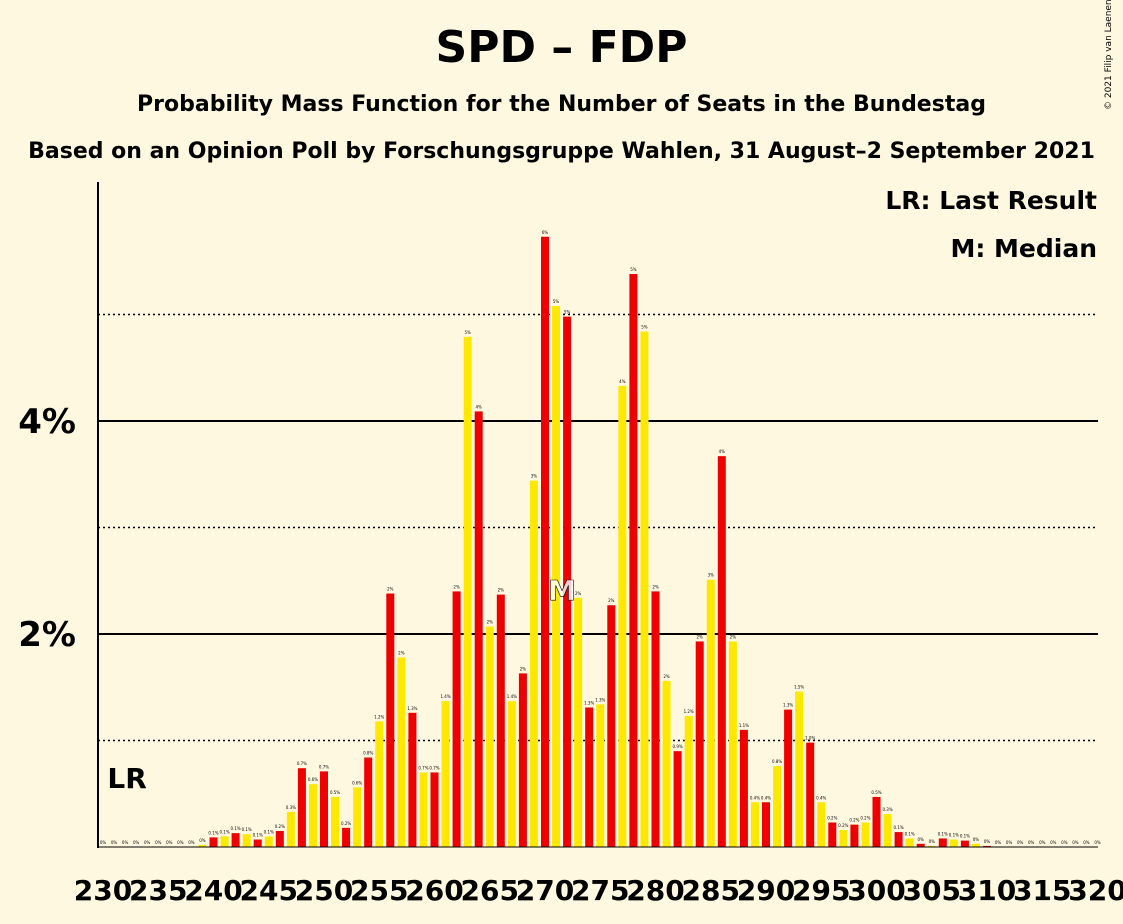  Describe the element at coordinates (655, 586) in the screenshot. I see `value-label-280: 2%` at that location.